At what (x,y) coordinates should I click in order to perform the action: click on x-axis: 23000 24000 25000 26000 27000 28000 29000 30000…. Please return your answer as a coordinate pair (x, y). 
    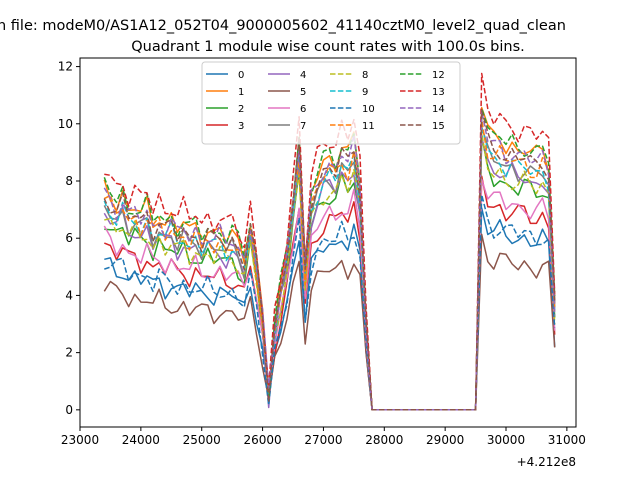
    Looking at the image, I should click on (323, 437).